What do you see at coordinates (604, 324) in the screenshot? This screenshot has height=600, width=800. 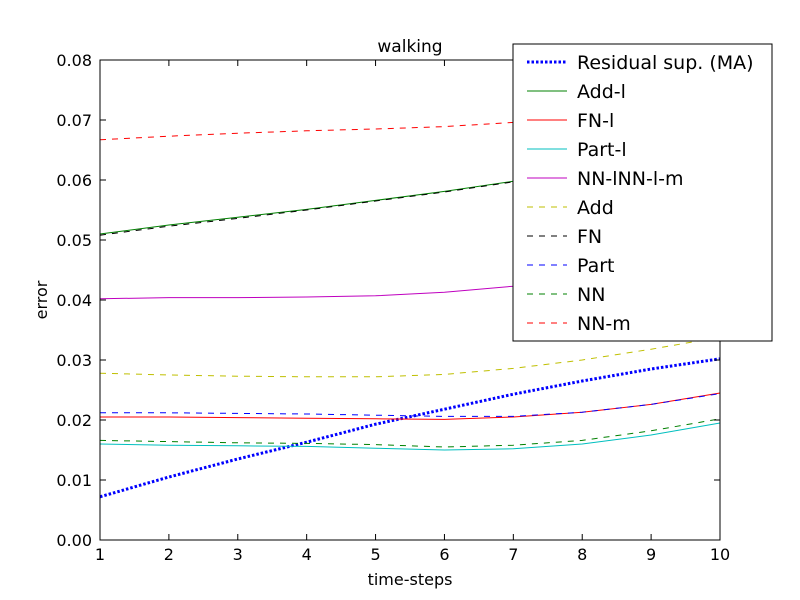 I see `legend-label-9: NN-m` at bounding box center [604, 324].